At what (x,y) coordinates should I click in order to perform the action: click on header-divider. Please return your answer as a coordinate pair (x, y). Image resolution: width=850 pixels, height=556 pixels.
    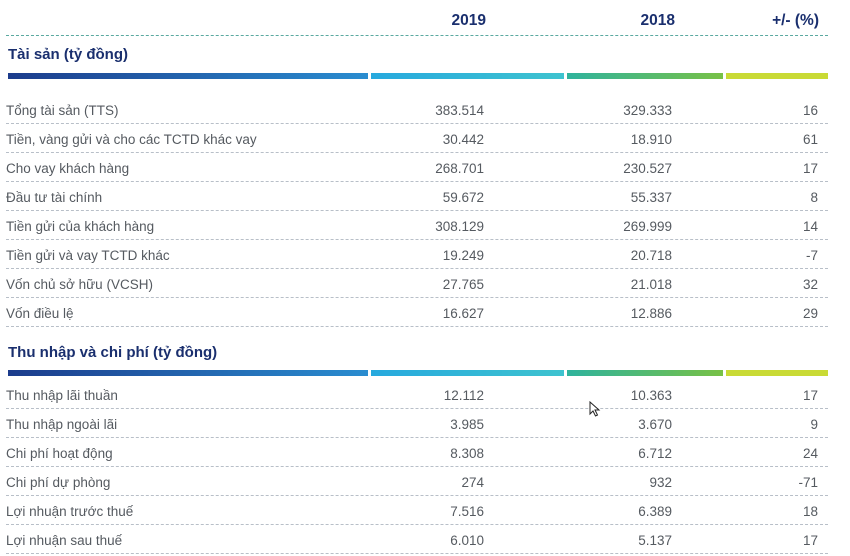
    Looking at the image, I should click on (417, 35).